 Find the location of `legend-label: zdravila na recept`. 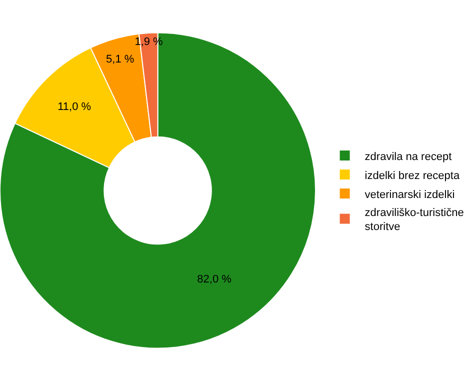

legend-label: zdravila na recept is located at coordinates (408, 156).